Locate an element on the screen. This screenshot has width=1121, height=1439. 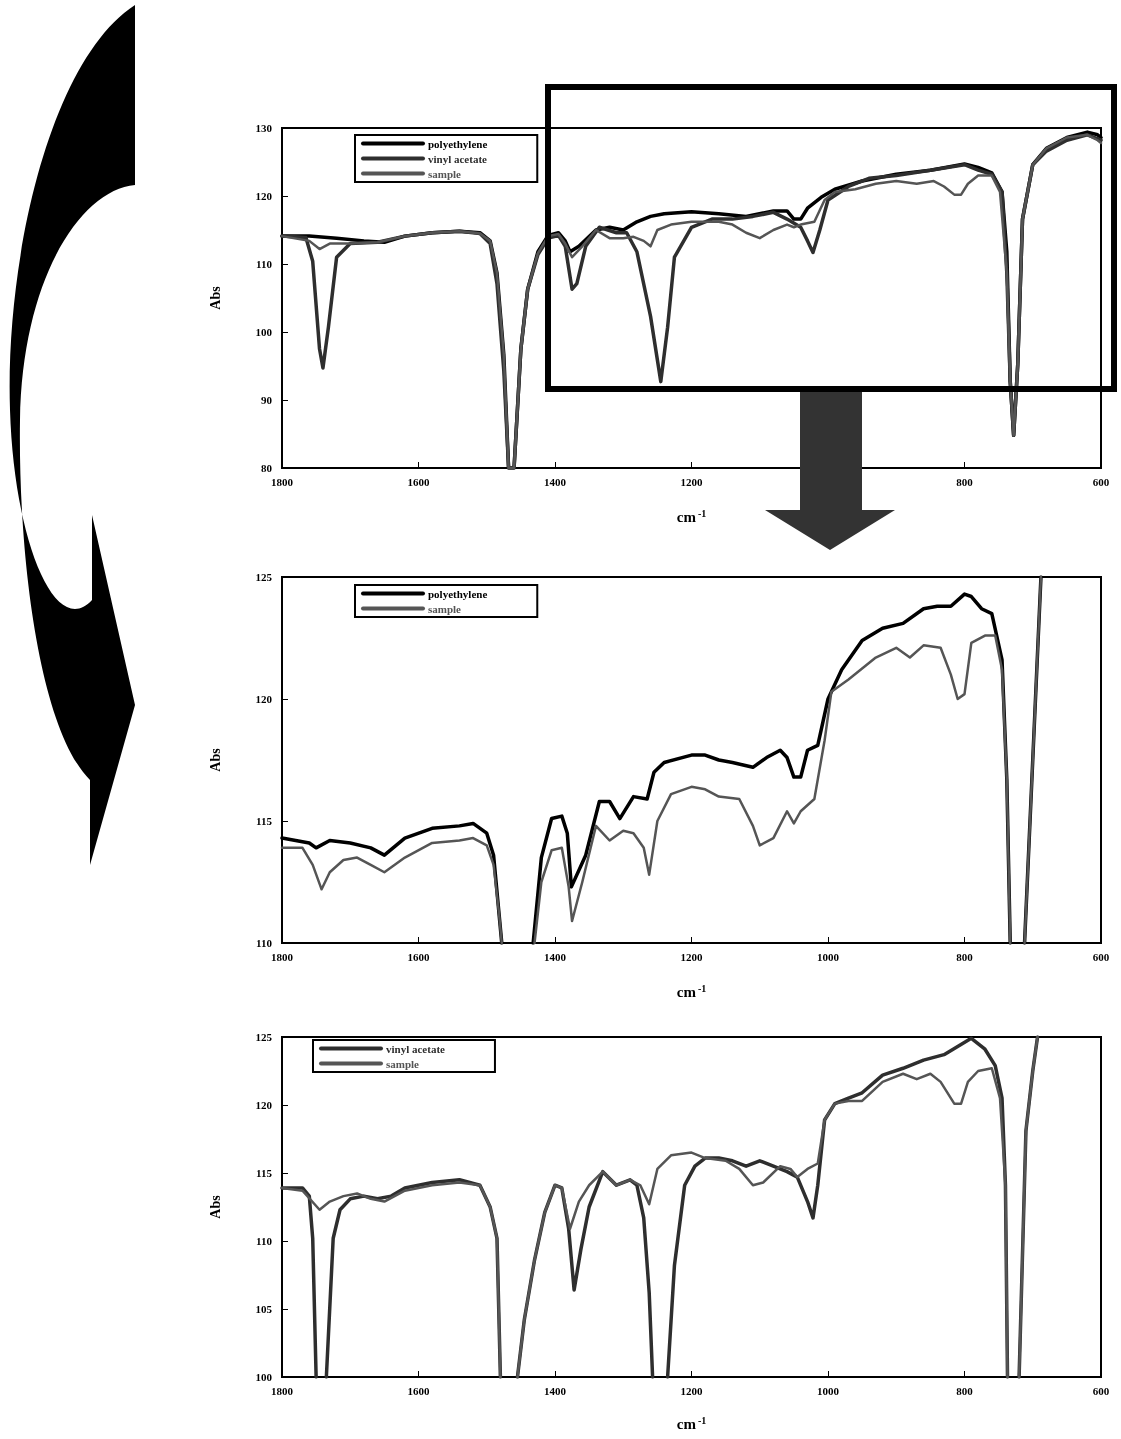
y-tick-label: 105 is located at coordinates (264, 1309).